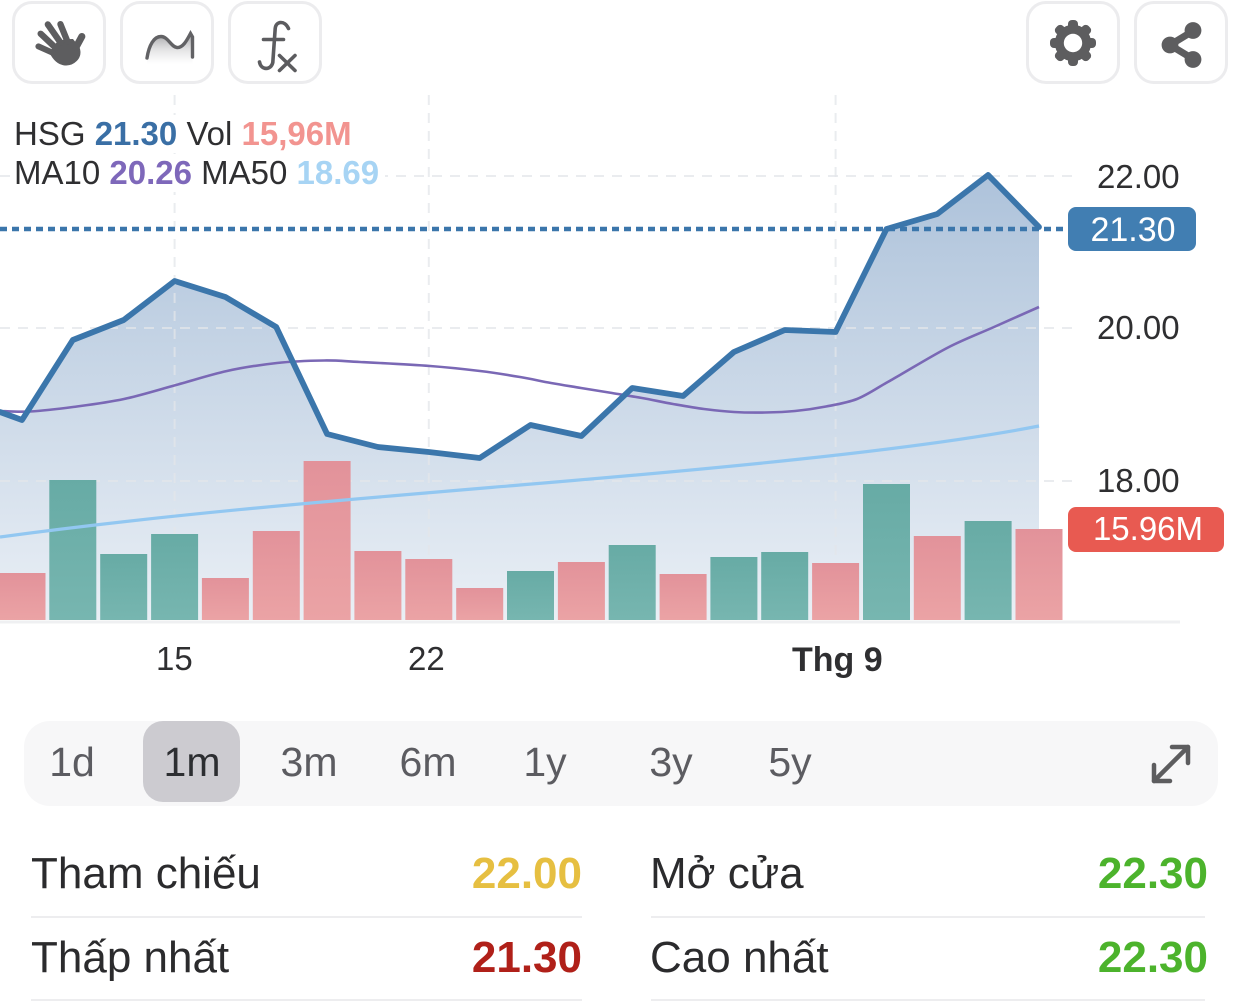 Image resolution: width=1242 pixels, height=1006 pixels. What do you see at coordinates (837, 660) in the screenshot?
I see `svg-text: Thg 9` at bounding box center [837, 660].